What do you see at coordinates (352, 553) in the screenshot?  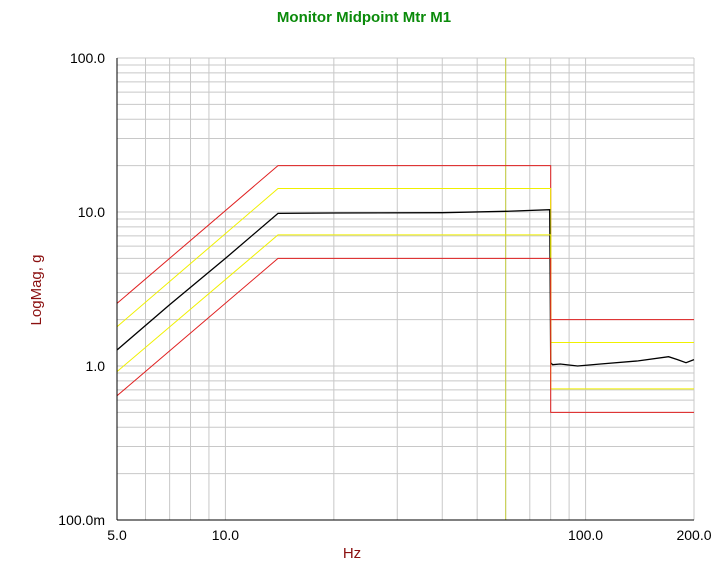 I see `x-axis-label: Hz` at bounding box center [352, 553].